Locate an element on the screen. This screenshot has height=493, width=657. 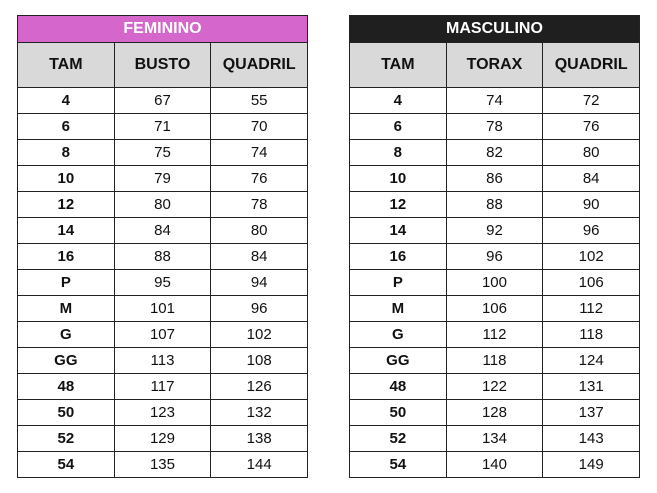
table-row: 6 71 70 is located at coordinates (162, 126).